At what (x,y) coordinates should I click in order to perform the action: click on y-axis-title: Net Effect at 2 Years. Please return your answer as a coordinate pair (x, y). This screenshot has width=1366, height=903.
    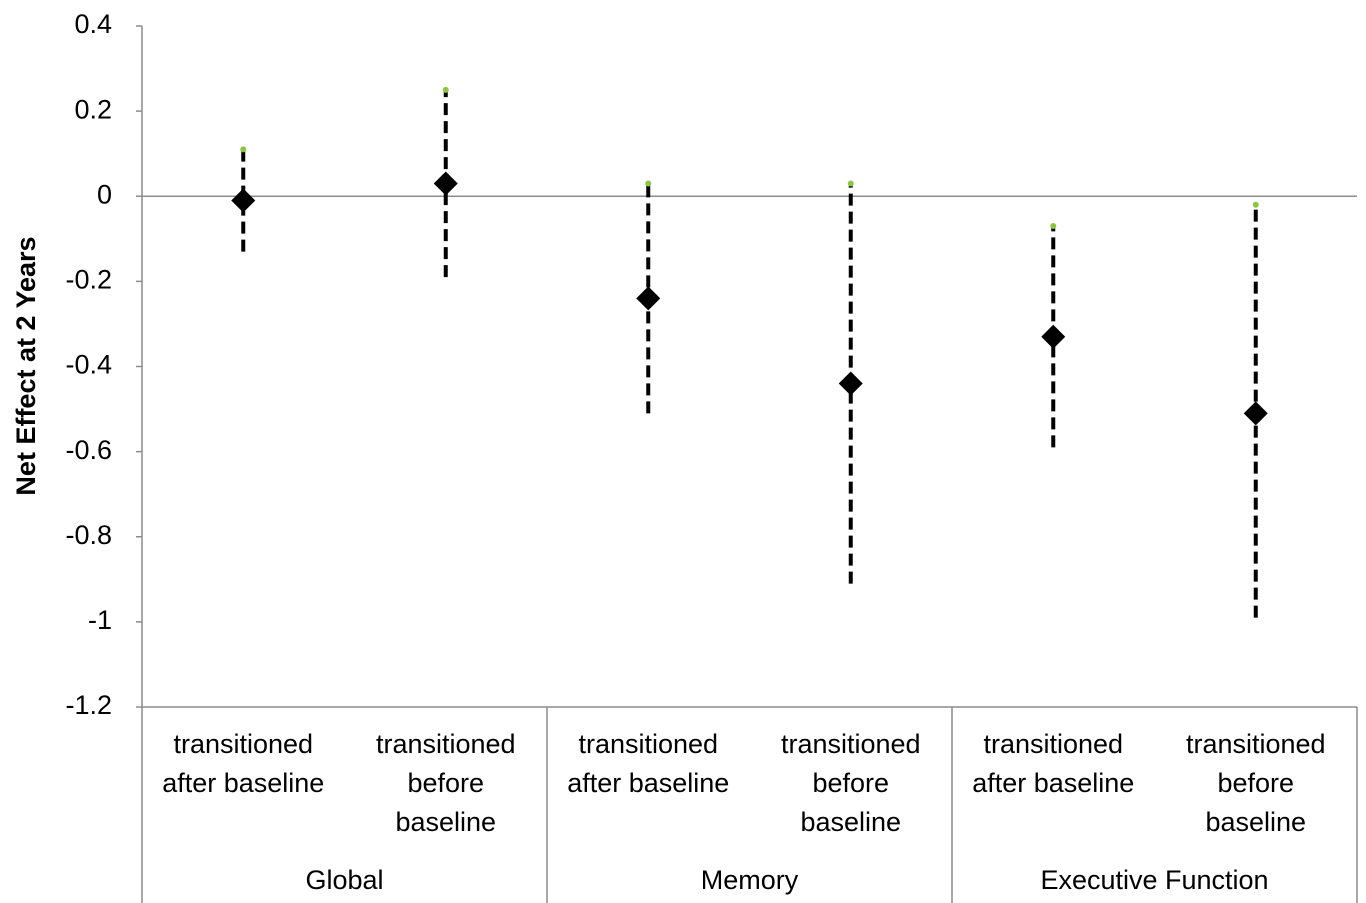
    Looking at the image, I should click on (26, 365).